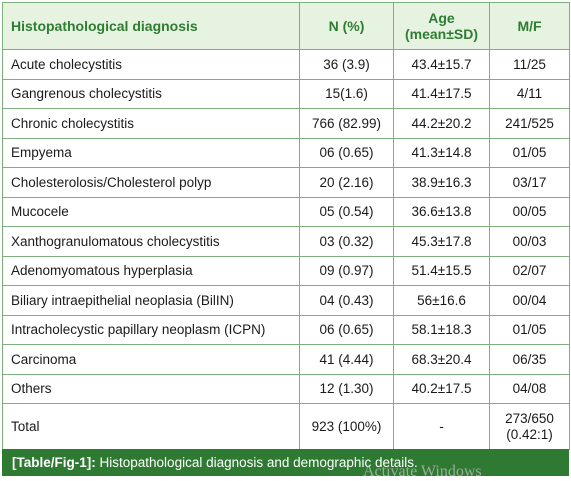 This screenshot has height=481, width=571. Describe the element at coordinates (529, 359) in the screenshot. I see `cell-mf: 06/35` at that location.